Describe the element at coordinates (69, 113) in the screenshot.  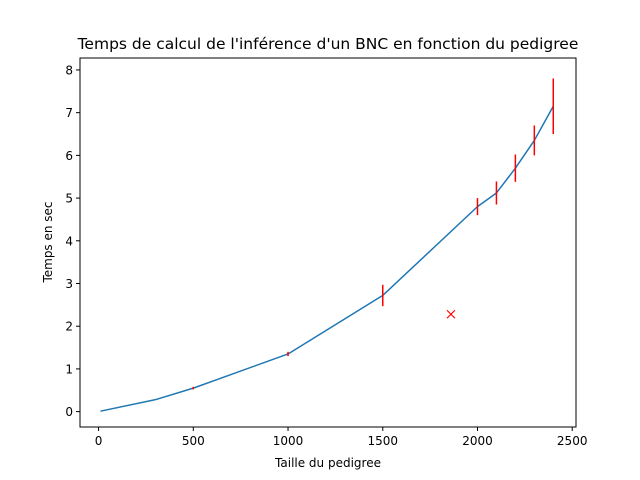
I see `y-tick-label: 7` at that location.